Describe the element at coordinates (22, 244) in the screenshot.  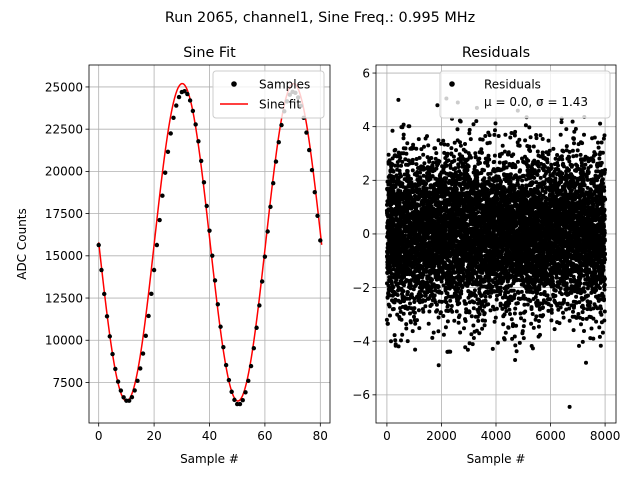
I see `sine-fit-ylabel: ADC Counts` at that location.